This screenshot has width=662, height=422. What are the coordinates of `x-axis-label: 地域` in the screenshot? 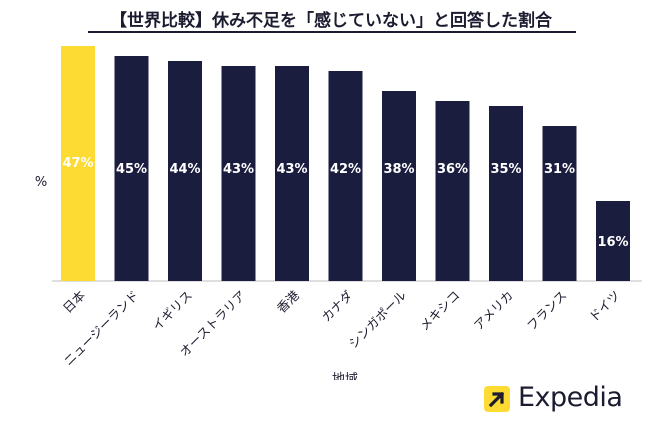 It's located at (345, 376).